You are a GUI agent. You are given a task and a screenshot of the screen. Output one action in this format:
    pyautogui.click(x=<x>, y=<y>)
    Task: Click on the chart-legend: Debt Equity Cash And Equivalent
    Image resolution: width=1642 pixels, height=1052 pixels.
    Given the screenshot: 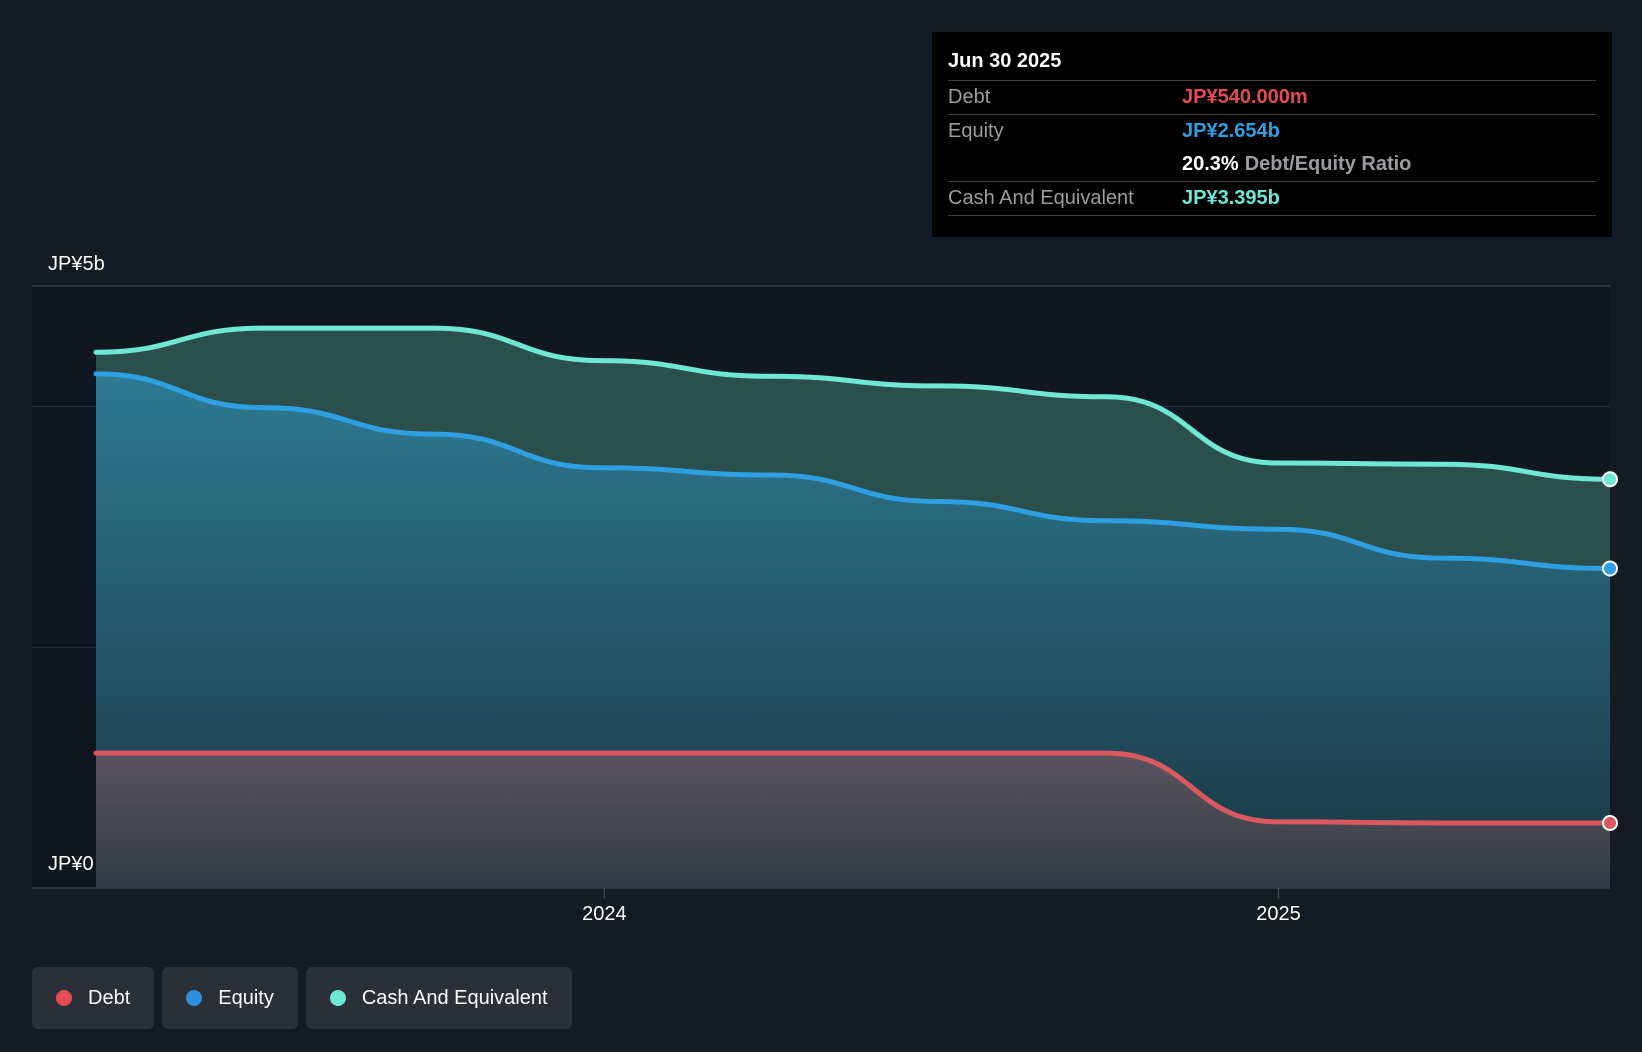 What is the action you would take?
    pyautogui.click(x=302, y=998)
    